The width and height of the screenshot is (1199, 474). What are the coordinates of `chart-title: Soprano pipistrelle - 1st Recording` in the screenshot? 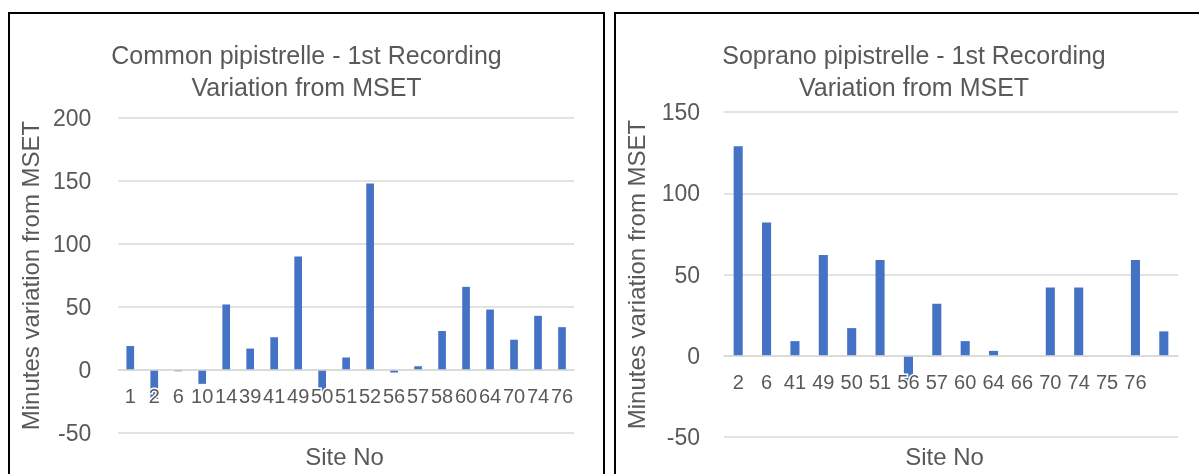 It's located at (914, 54).